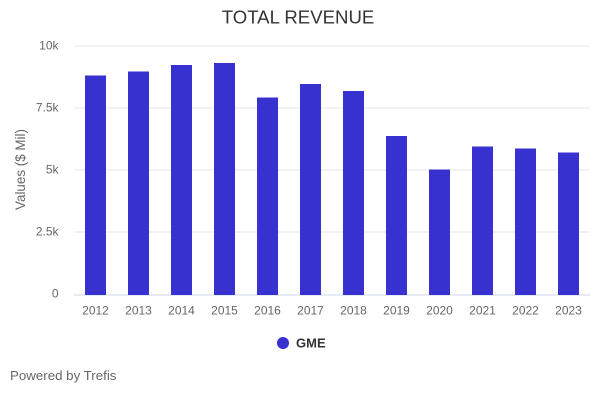  I want to click on svg-text: 2018, so click(353, 311).